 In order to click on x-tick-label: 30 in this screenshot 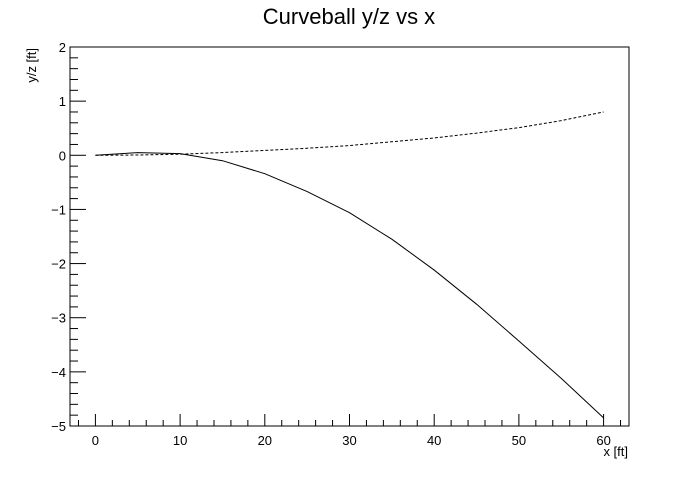, I will do `click(349, 440)`.